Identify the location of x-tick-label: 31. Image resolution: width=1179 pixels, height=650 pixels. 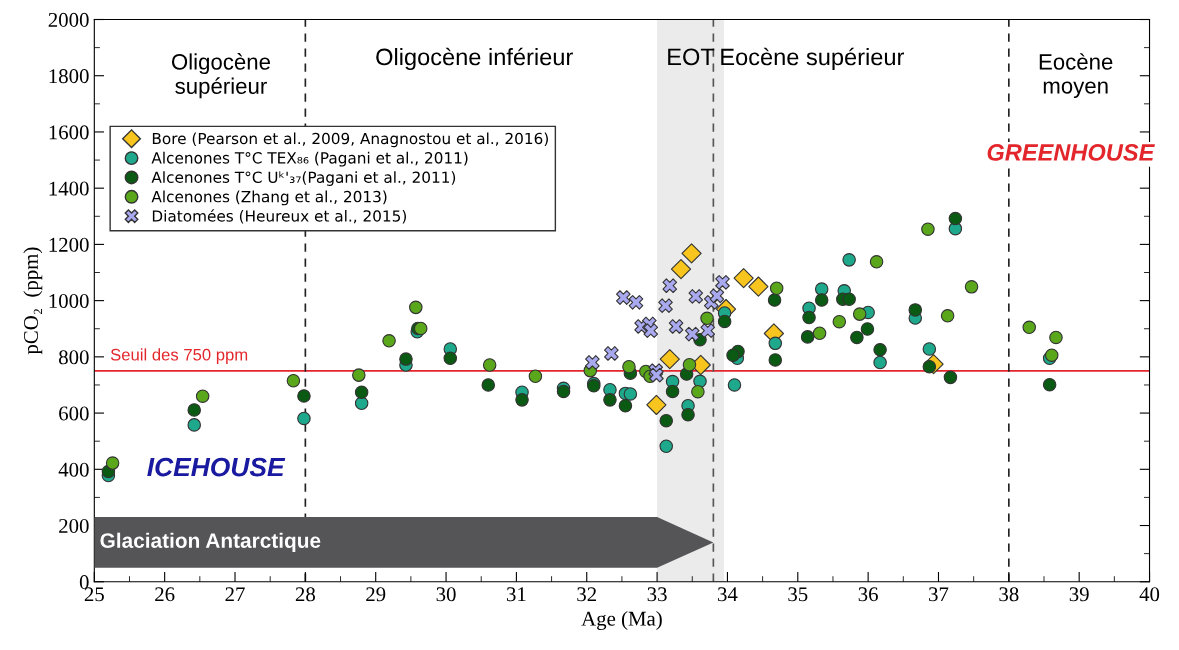
(516, 594).